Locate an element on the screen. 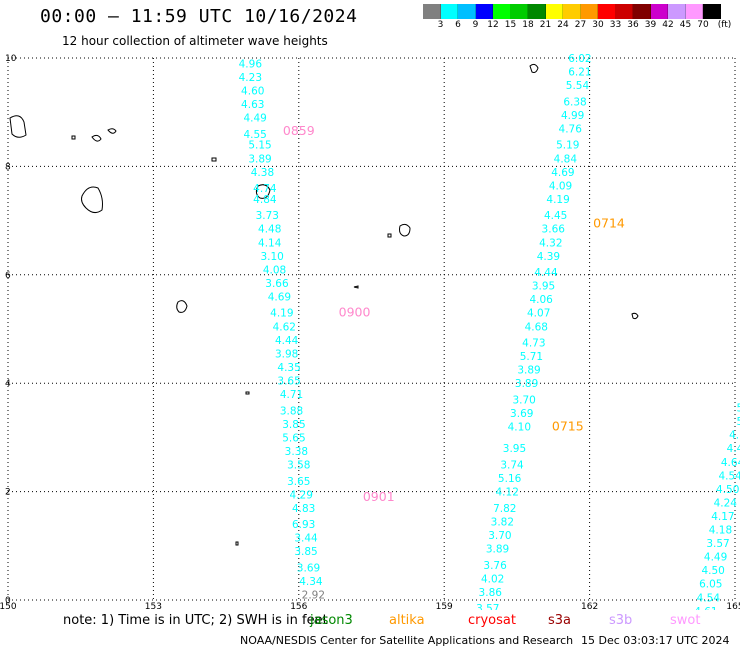 This screenshot has width=740, height=650. y-tick-label: 0 is located at coordinates (8, 601).